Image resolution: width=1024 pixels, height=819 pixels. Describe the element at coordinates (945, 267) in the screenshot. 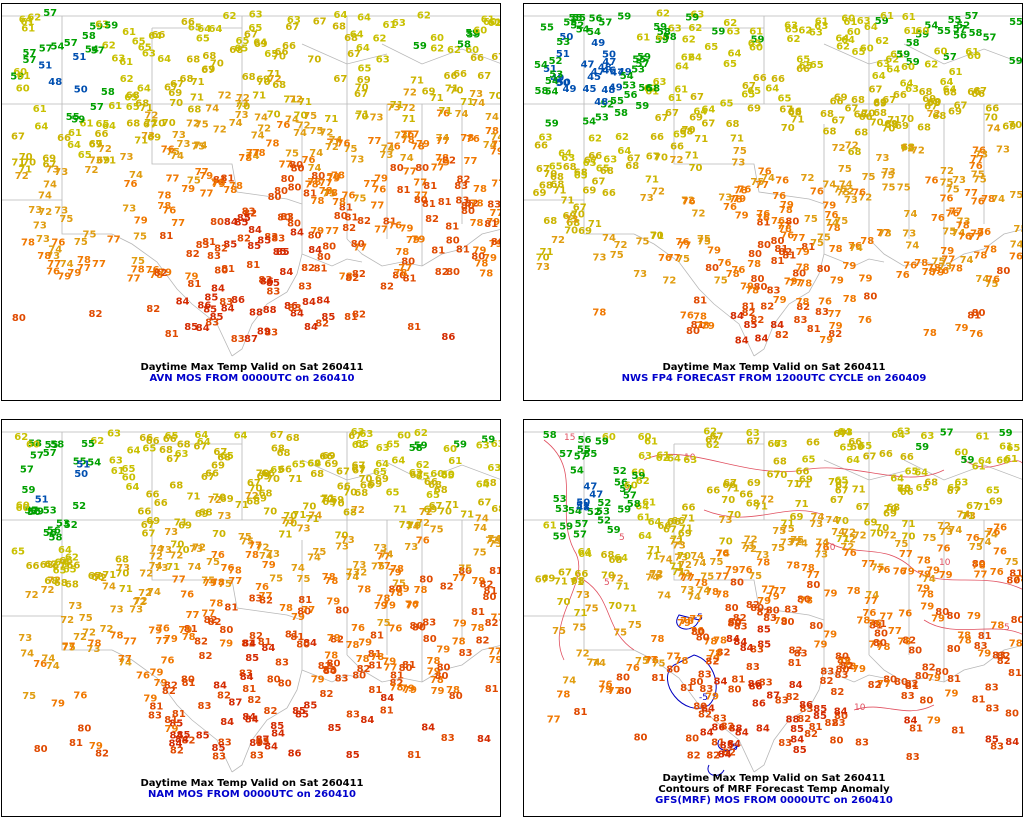

I see `station-temp: 73` at that location.